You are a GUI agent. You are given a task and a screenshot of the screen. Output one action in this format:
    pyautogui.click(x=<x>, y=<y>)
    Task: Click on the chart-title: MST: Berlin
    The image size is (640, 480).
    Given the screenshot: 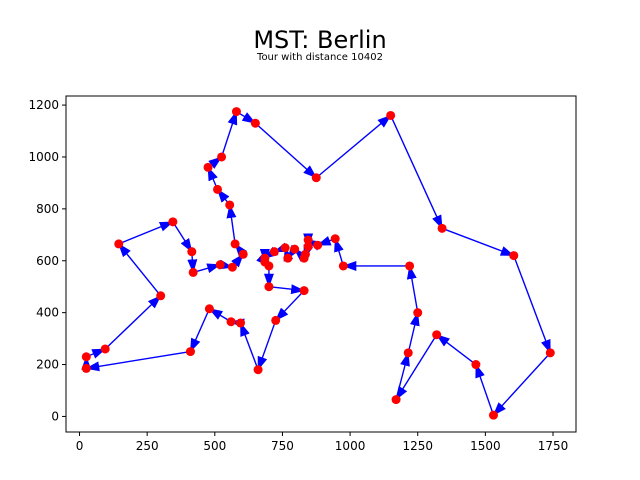 What is the action you would take?
    pyautogui.click(x=319, y=40)
    